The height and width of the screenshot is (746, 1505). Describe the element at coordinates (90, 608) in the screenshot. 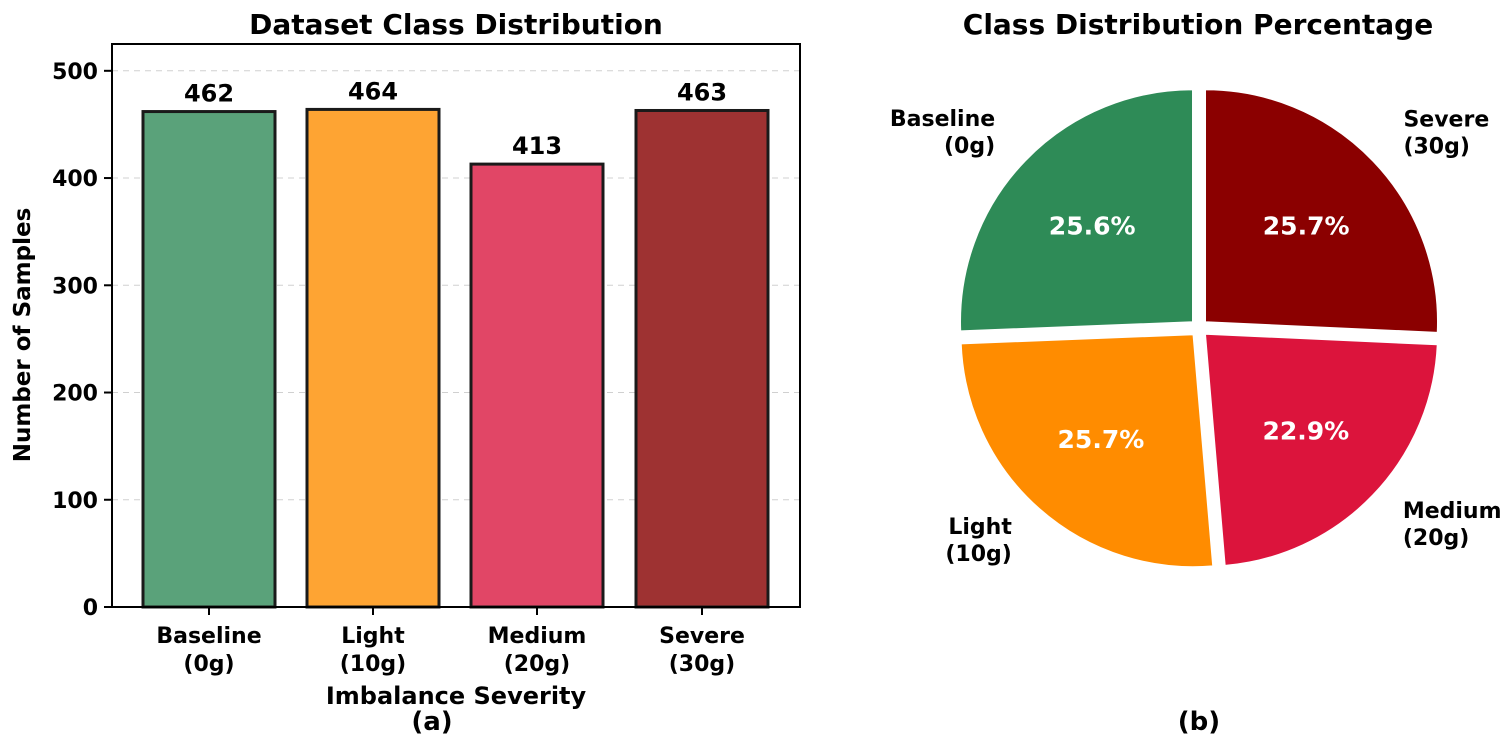

I see `y-tick-label: 0` at that location.